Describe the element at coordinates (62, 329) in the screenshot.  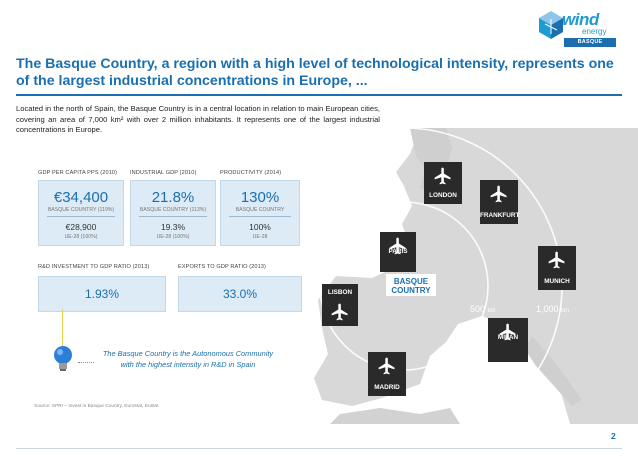
I see `bulb-connector` at that location.